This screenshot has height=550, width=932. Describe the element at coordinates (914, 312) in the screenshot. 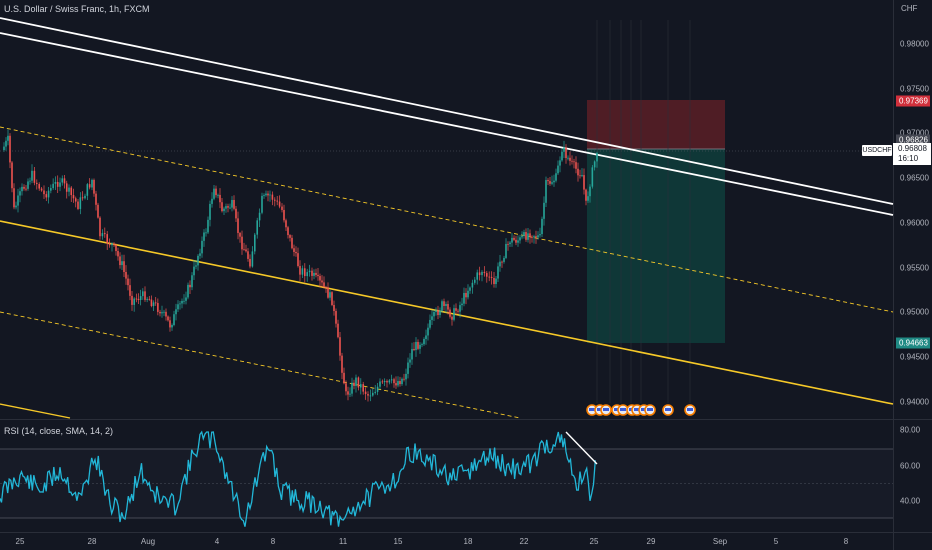

I see `price-tick: 0.95000` at that location.